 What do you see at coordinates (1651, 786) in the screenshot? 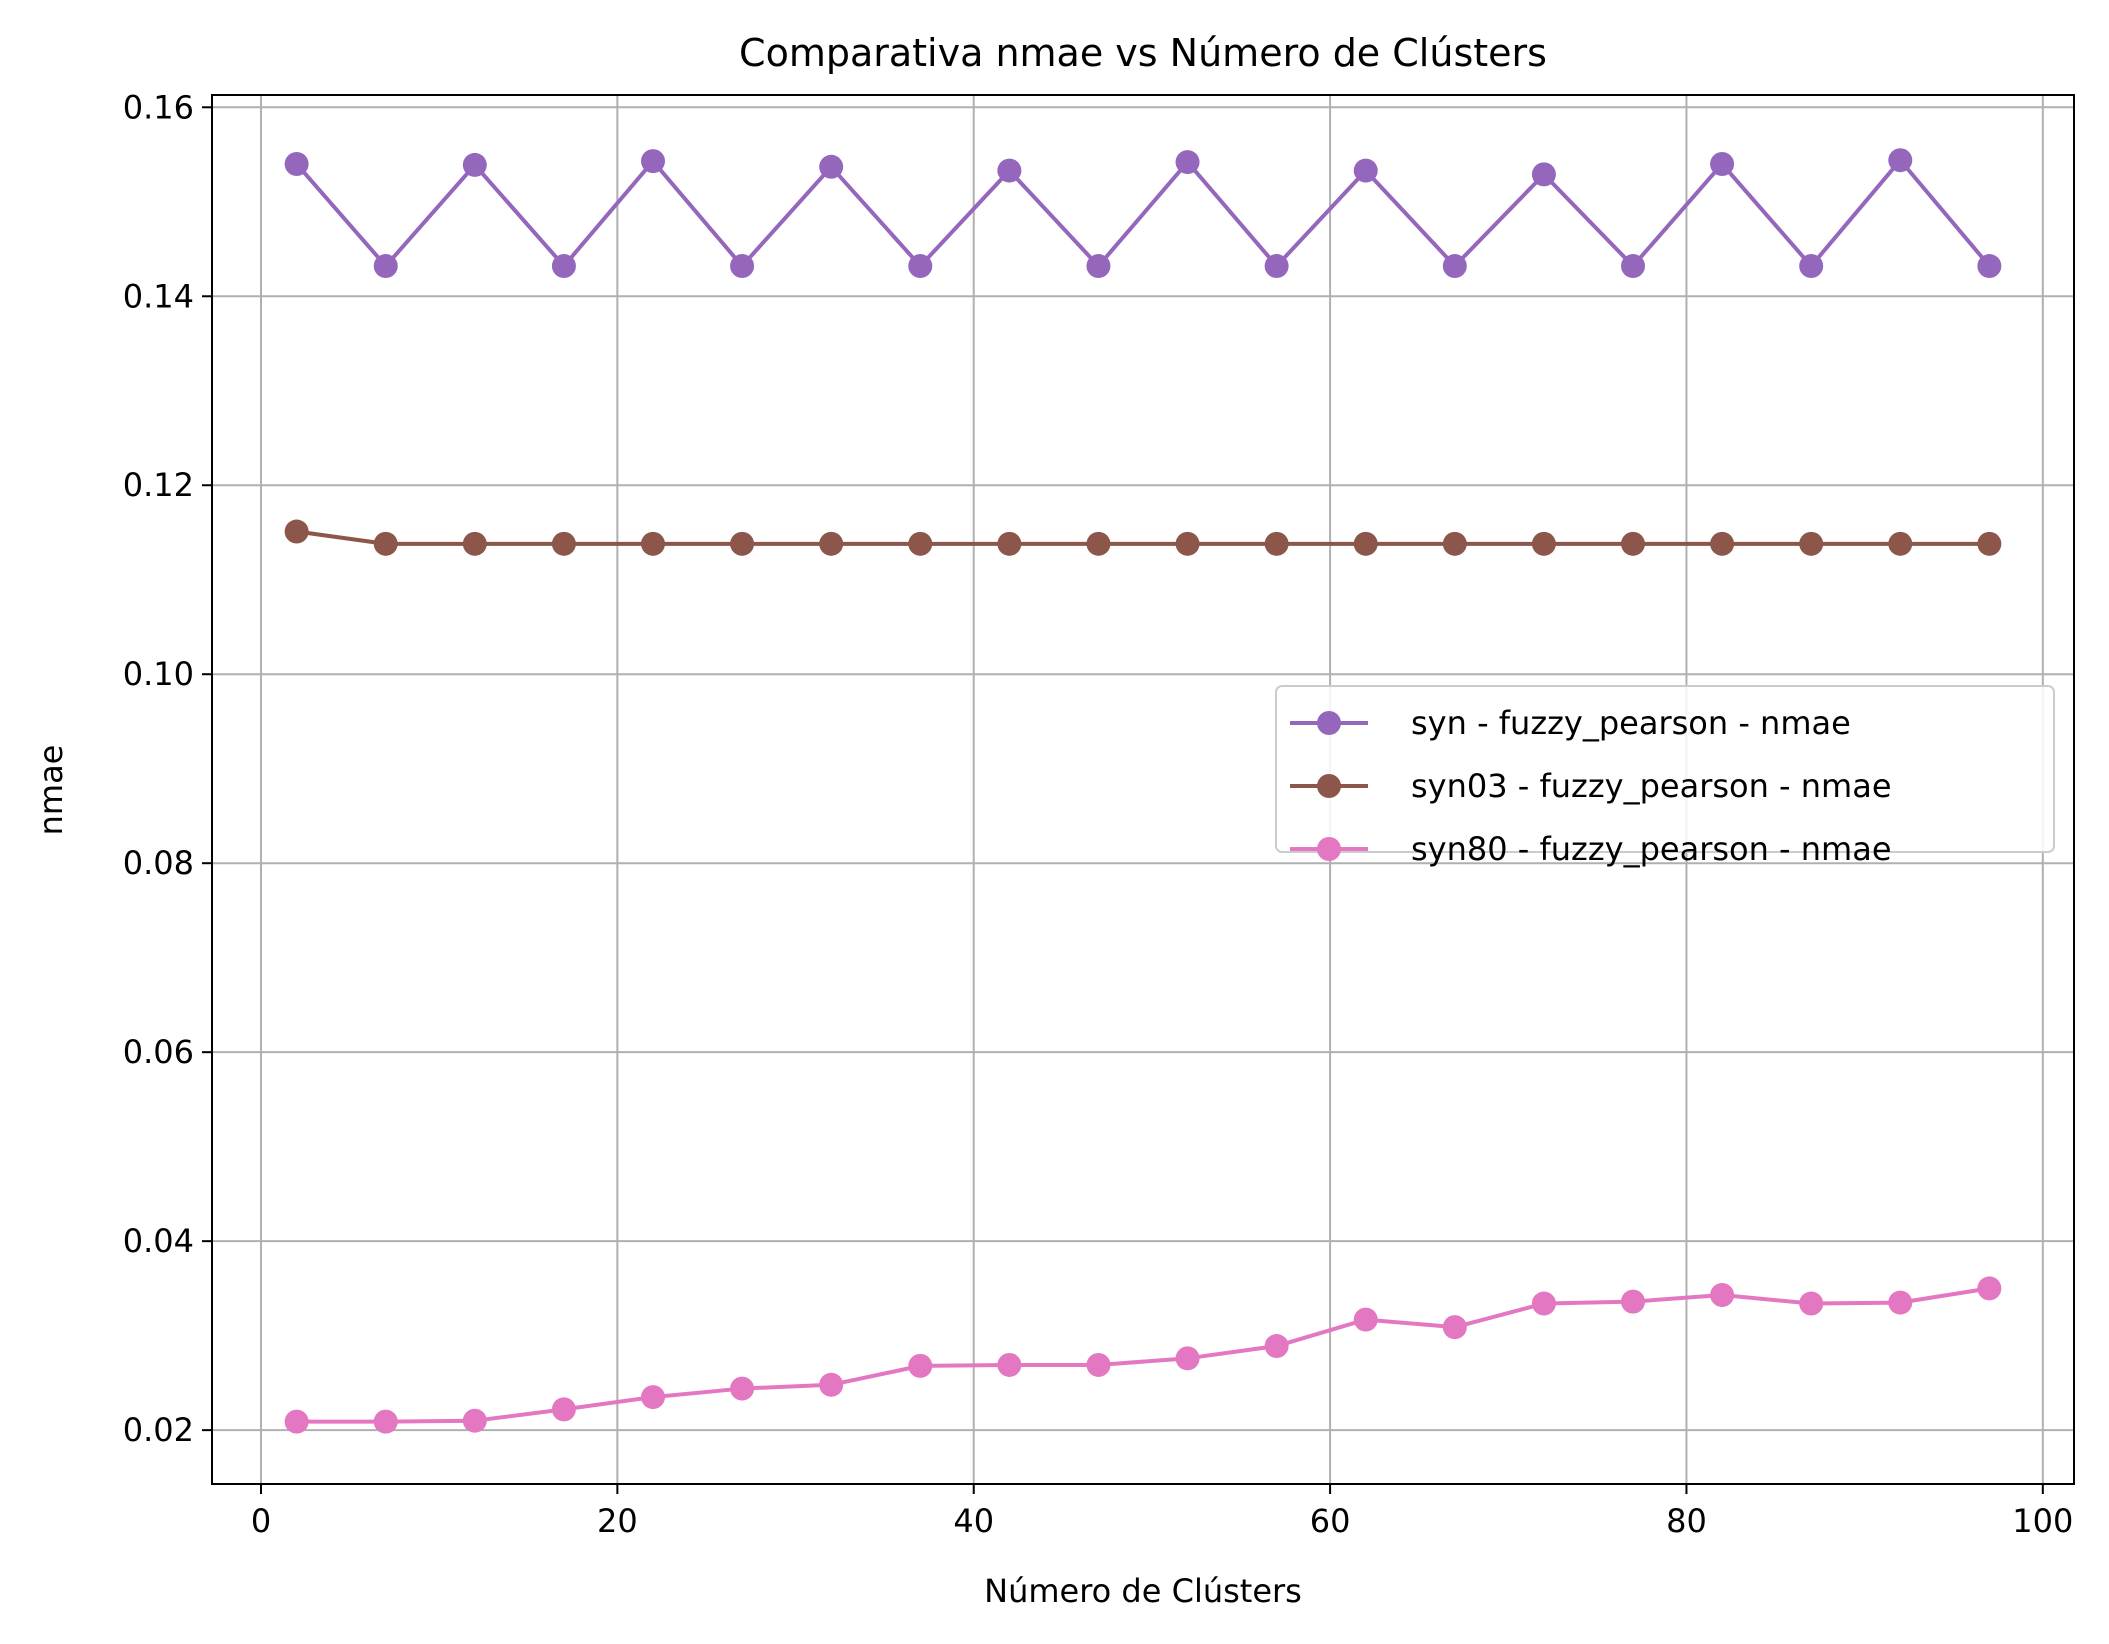
I see `legend-label: syn03 - fuzzy_pearson - nmae` at bounding box center [1651, 786].